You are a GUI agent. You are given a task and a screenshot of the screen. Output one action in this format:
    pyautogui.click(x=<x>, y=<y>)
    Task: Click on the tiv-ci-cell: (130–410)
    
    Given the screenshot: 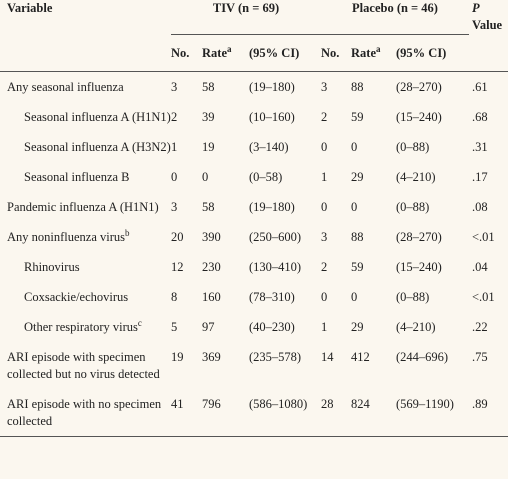 What is the action you would take?
    pyautogui.click(x=275, y=266)
    